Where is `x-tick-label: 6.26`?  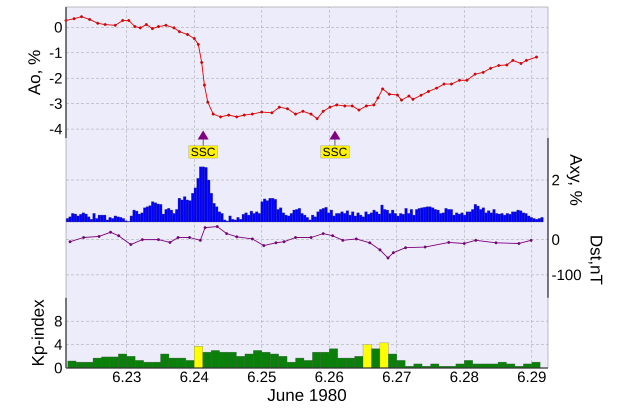 x-tick-label: 6.26 is located at coordinates (329, 377).